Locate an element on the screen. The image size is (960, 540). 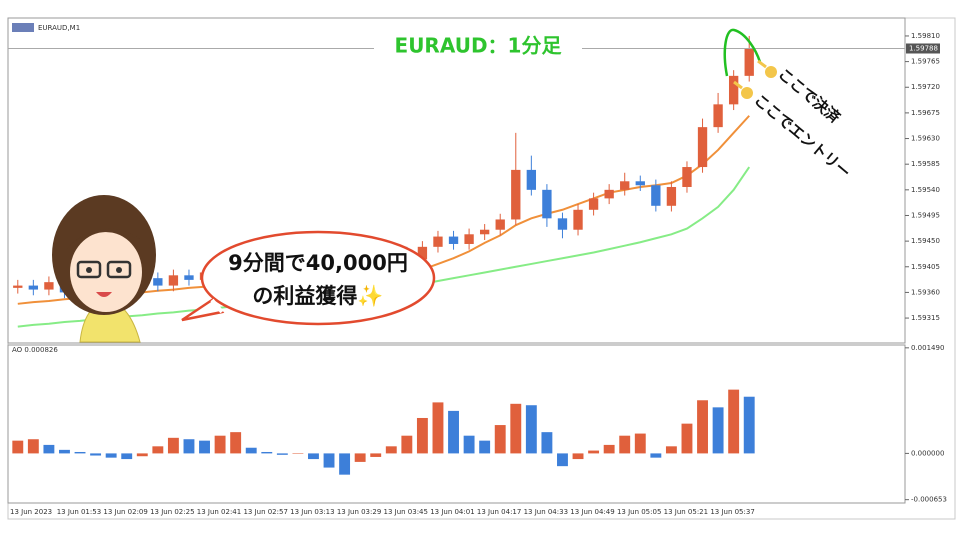
last-price-label: 1.59788 is located at coordinates (923, 48).